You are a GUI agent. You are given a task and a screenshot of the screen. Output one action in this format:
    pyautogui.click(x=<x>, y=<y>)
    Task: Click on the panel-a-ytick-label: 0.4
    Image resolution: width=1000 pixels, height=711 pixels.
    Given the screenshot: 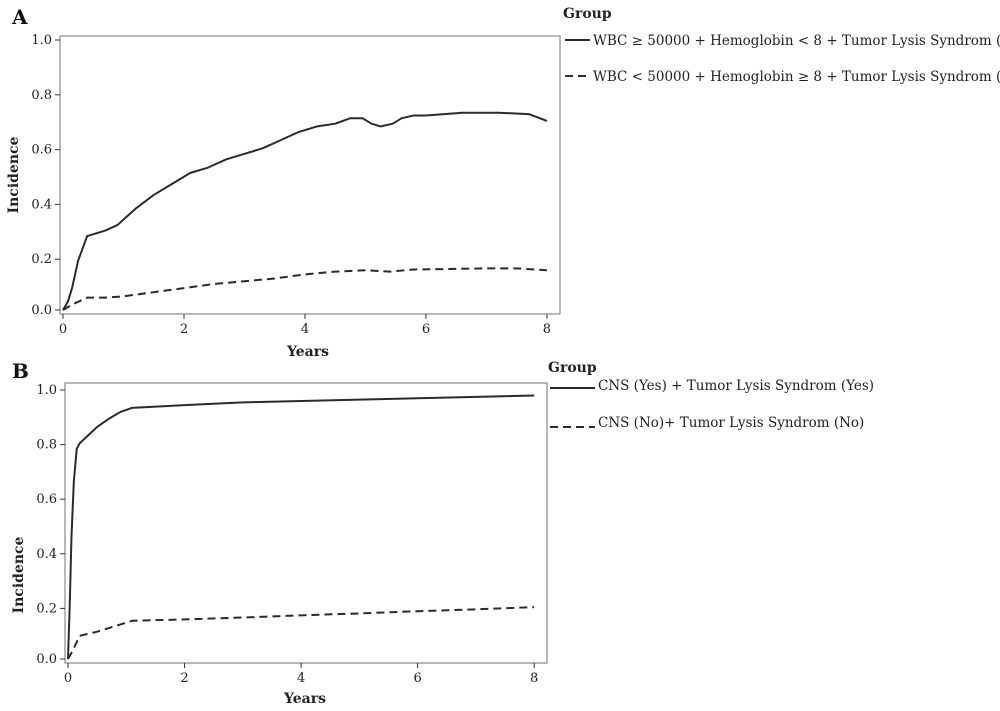 What is the action you would take?
    pyautogui.click(x=41, y=204)
    